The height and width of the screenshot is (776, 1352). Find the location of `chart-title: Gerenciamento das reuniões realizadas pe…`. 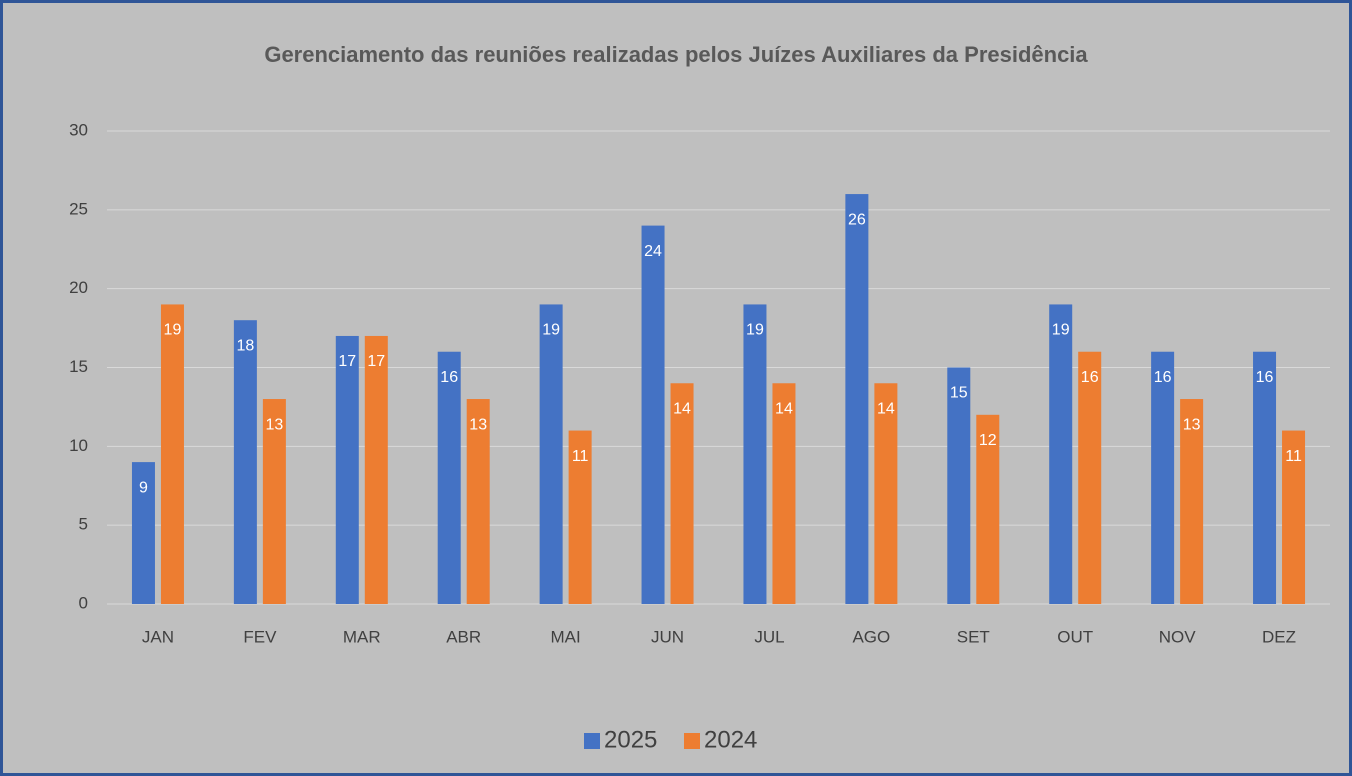

chart-title: Gerenciamento das reuniões realizadas pe… is located at coordinates (676, 54).